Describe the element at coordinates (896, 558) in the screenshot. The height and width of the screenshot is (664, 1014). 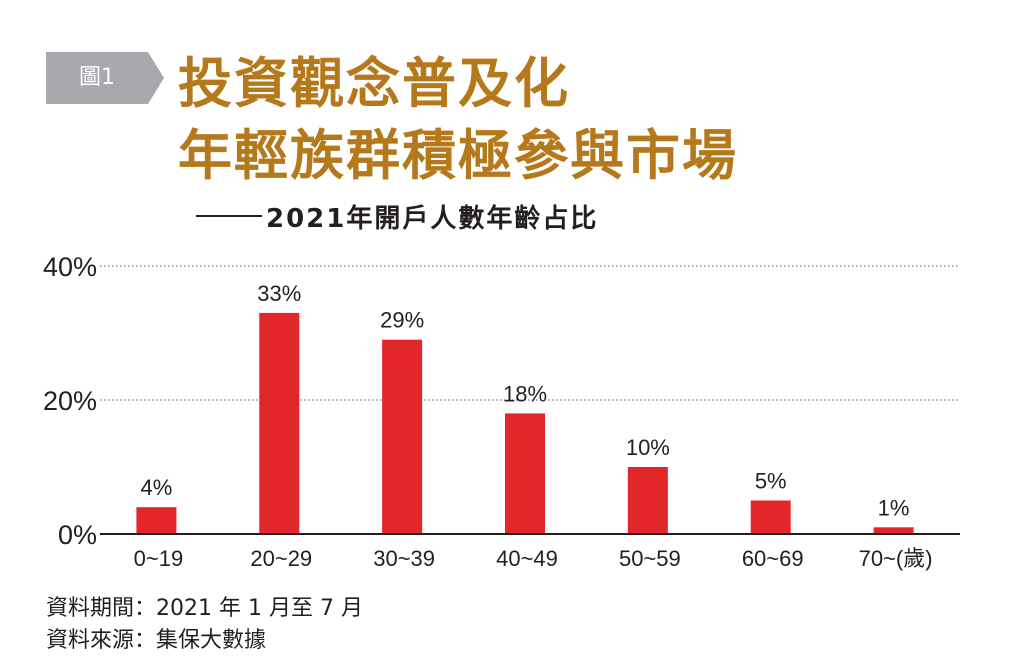
I see `x-tick-label: 70~(歲)` at that location.